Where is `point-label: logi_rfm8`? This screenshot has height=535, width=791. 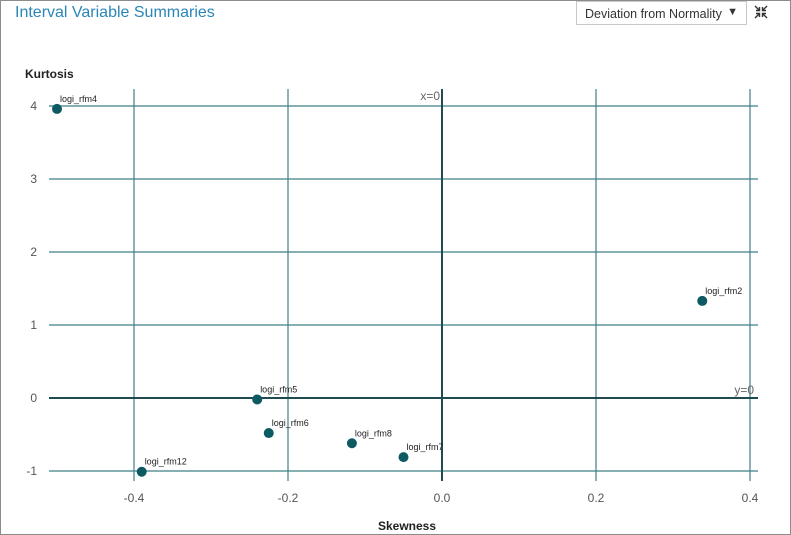 point-label: logi_rfm8 is located at coordinates (373, 433).